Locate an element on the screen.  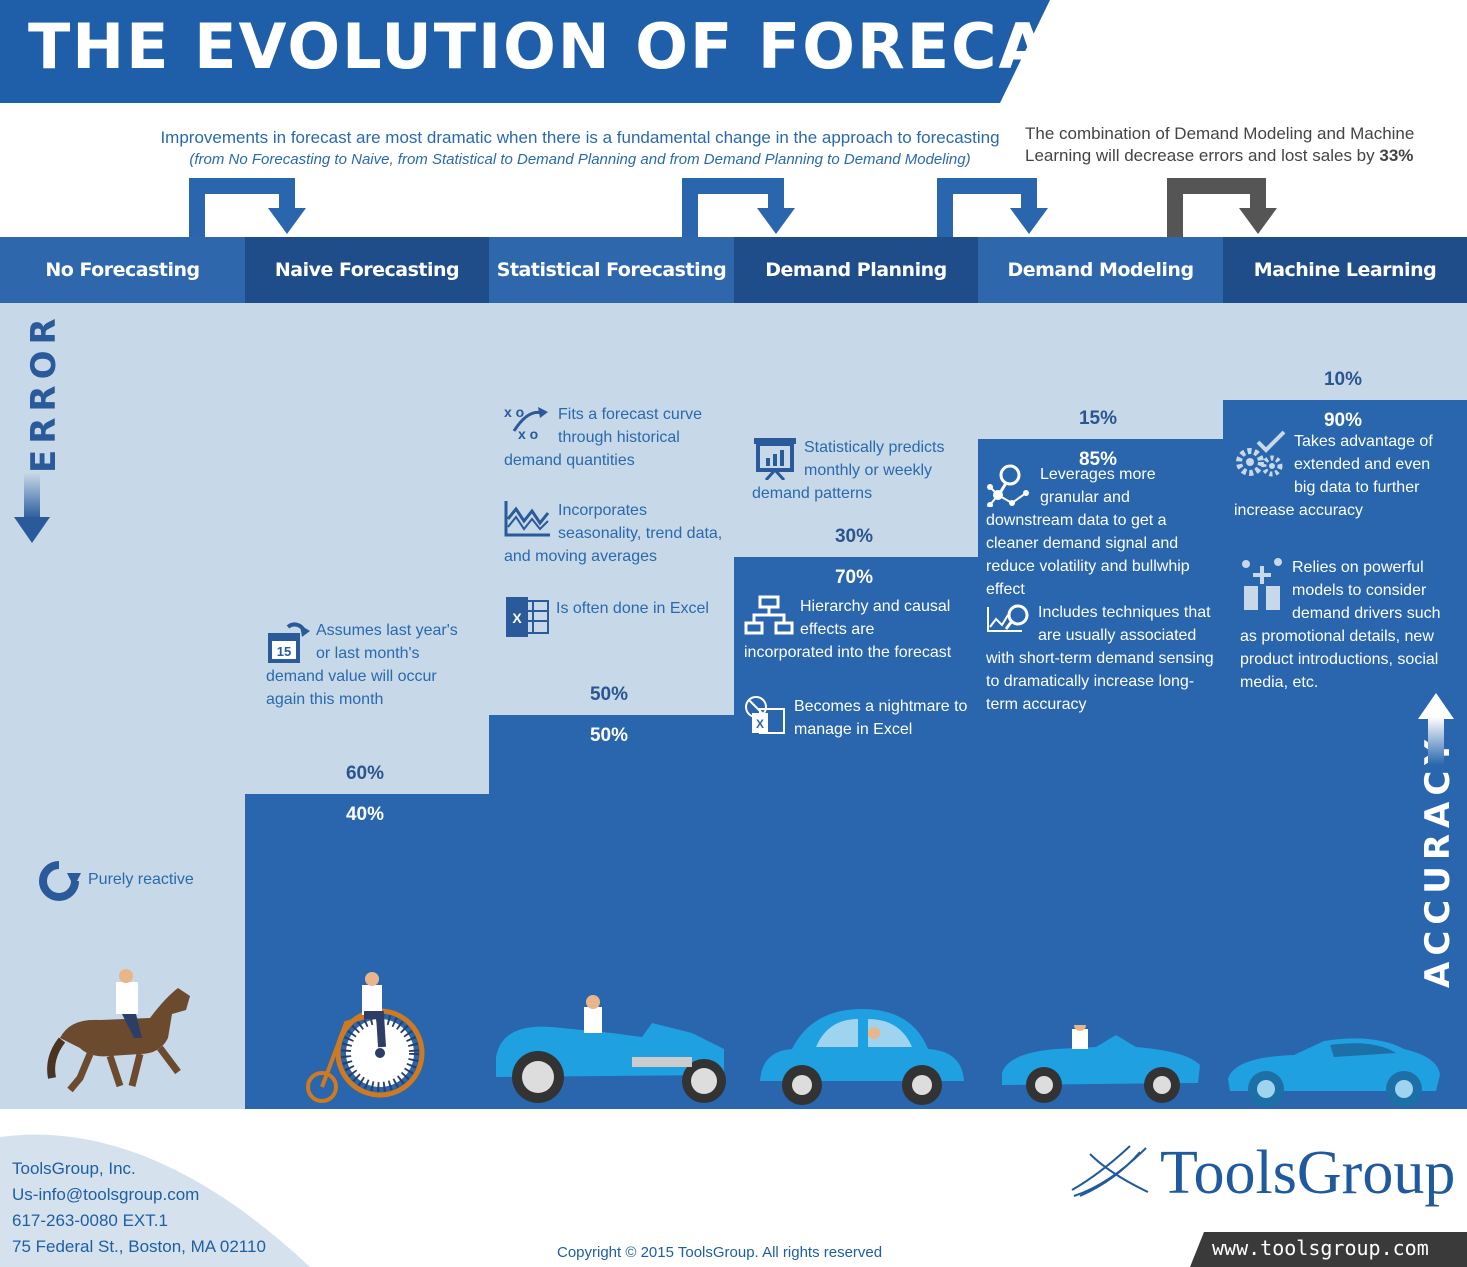
accuracy-percent-label: 90% is located at coordinates (1343, 420).